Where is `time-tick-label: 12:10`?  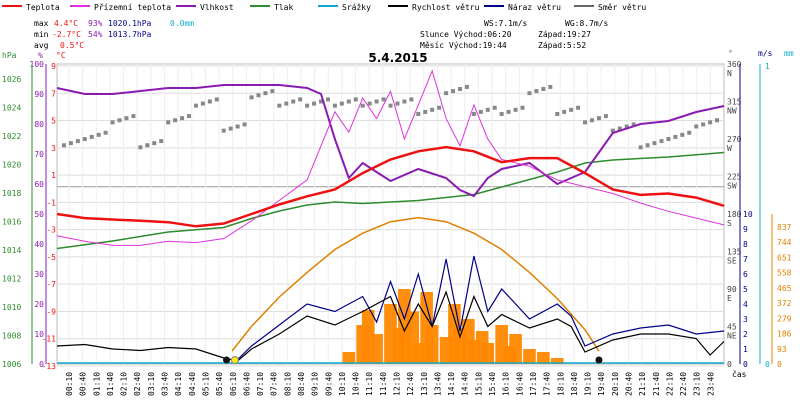 time-tick-label: 12:10 is located at coordinates (397, 384).